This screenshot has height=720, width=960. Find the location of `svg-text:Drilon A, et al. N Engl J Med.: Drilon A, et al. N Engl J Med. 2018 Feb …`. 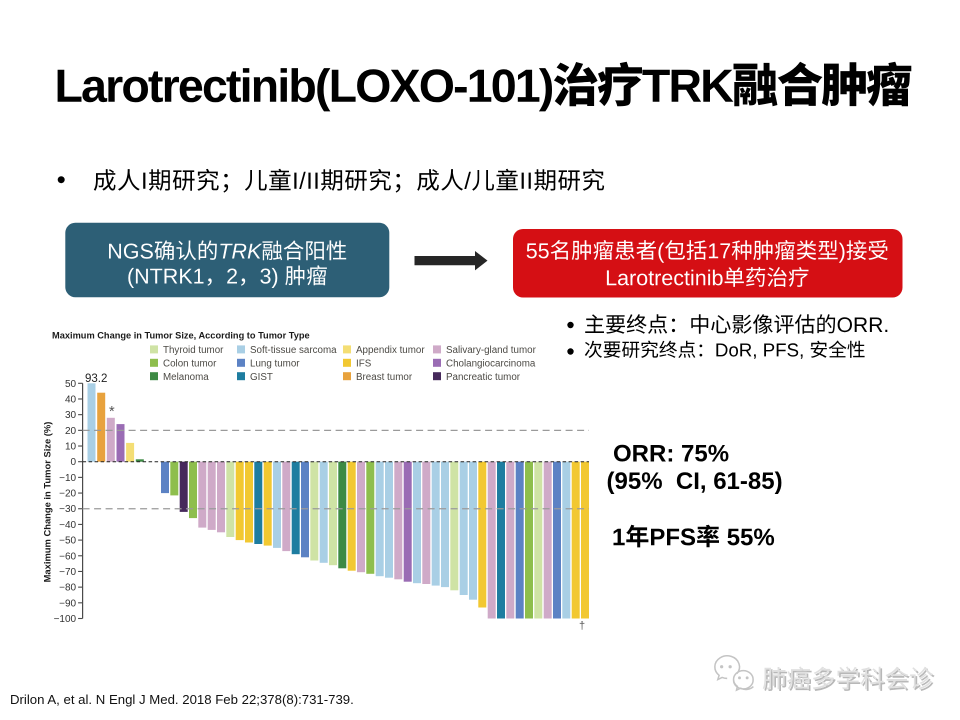

svg-text:Drilon A, et al. N Engl J Med.: Drilon A, et al. N Engl J Med. 2018 Feb … is located at coordinates (182, 699).